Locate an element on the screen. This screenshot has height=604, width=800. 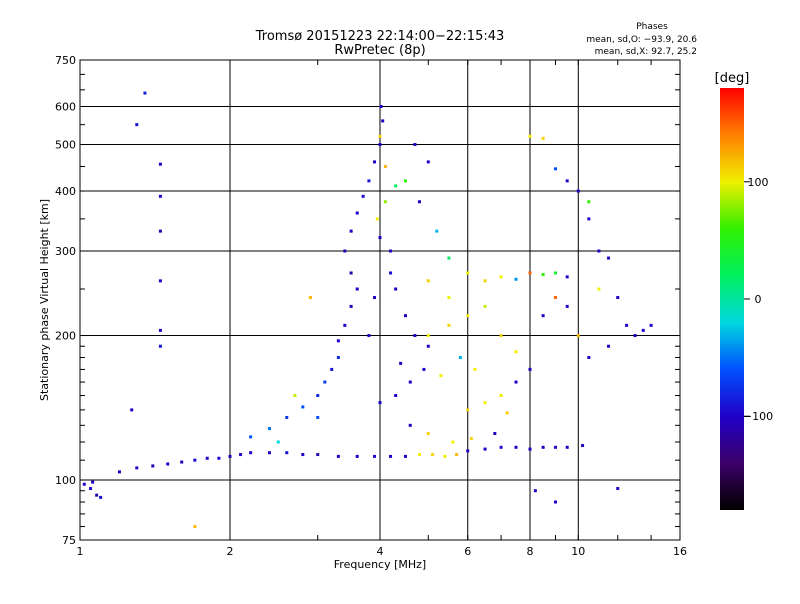
chart-title: Tromsø 20151223 22:14:00−22:15:43 is located at coordinates (380, 36).